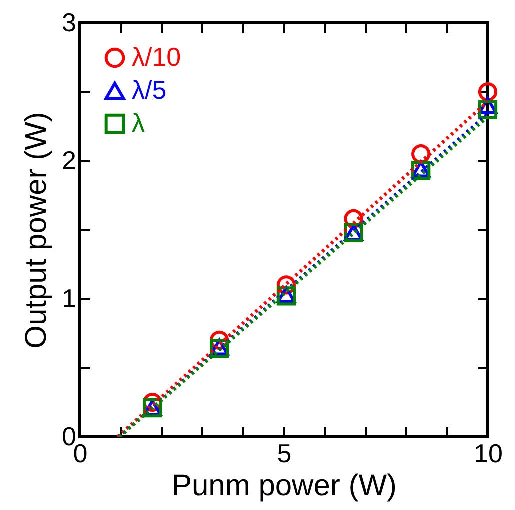 The width and height of the screenshot is (515, 510). What do you see at coordinates (488, 453) in the screenshot?
I see `x-tick-label: 10` at bounding box center [488, 453].